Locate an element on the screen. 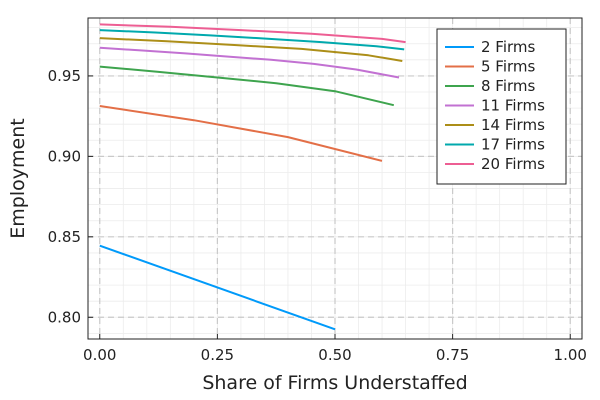 The width and height of the screenshot is (600, 400). legend-label: 8 Firms is located at coordinates (508, 86).